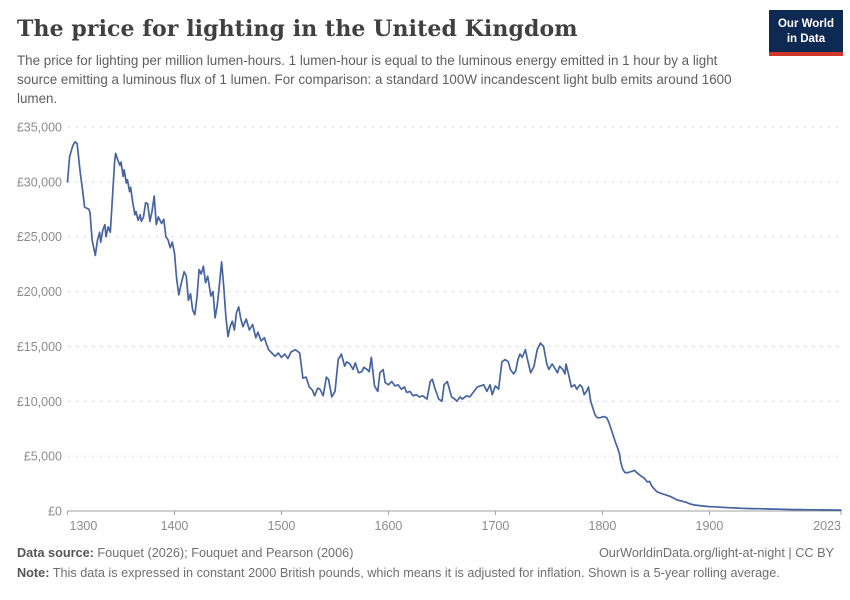  What do you see at coordinates (603, 526) in the screenshot?
I see `x-tick-label: 1800` at bounding box center [603, 526].